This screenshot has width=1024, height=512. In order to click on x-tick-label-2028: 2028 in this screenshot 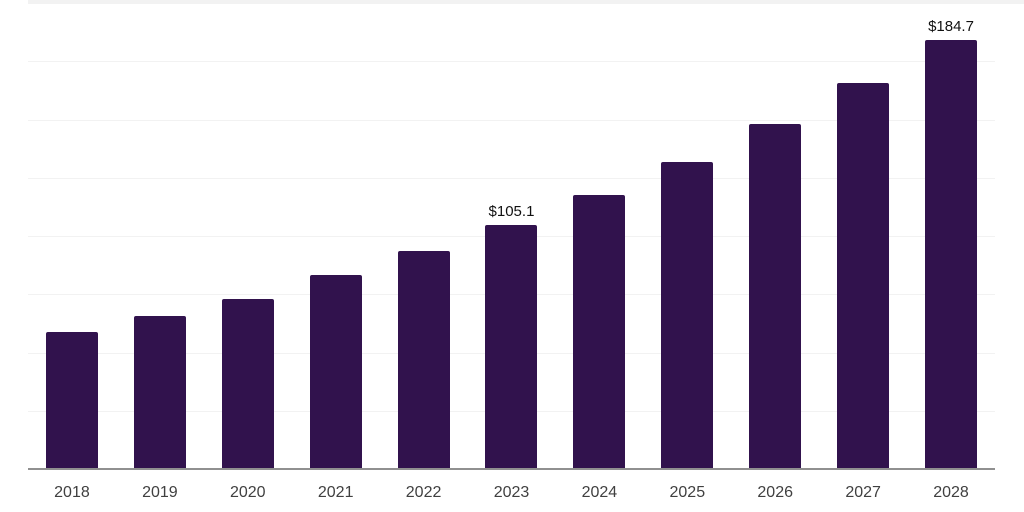, I will do `click(951, 492)`.